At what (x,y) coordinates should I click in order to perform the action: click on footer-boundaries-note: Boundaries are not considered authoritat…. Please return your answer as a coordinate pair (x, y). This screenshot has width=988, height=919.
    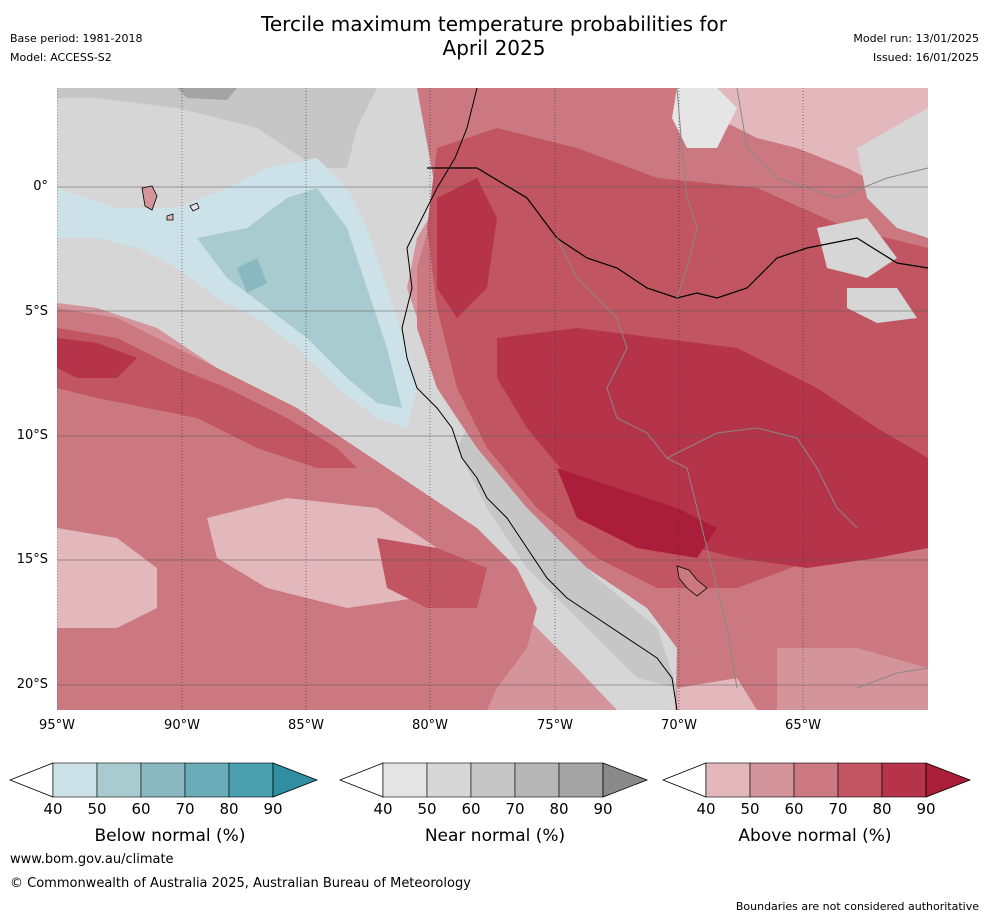
    Looking at the image, I should click on (857, 906).